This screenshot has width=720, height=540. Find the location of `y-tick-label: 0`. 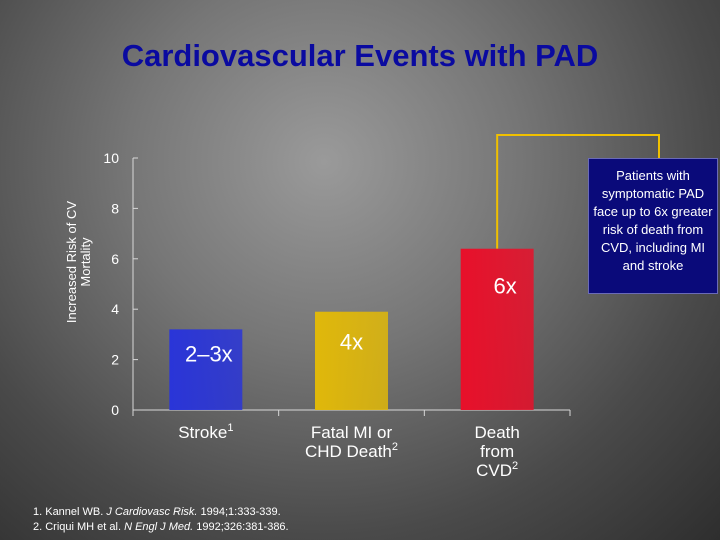

y-tick-label: 0 is located at coordinates (115, 410).